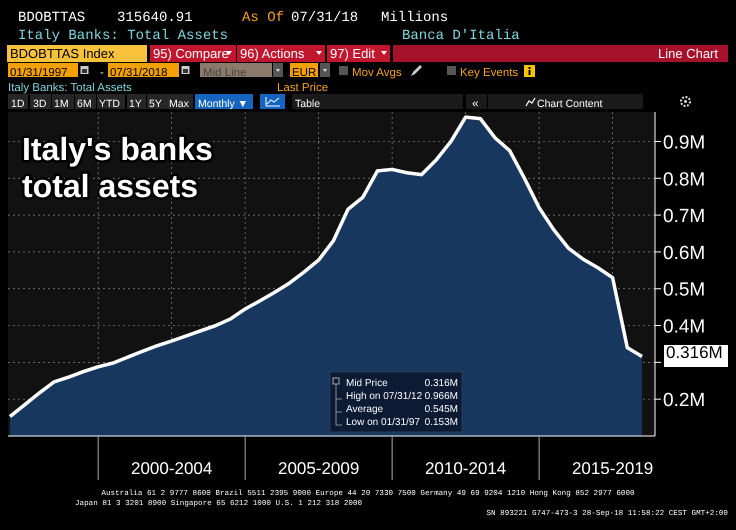  What do you see at coordinates (441, 396) in the screenshot?
I see `annotation: 0.966M` at bounding box center [441, 396].